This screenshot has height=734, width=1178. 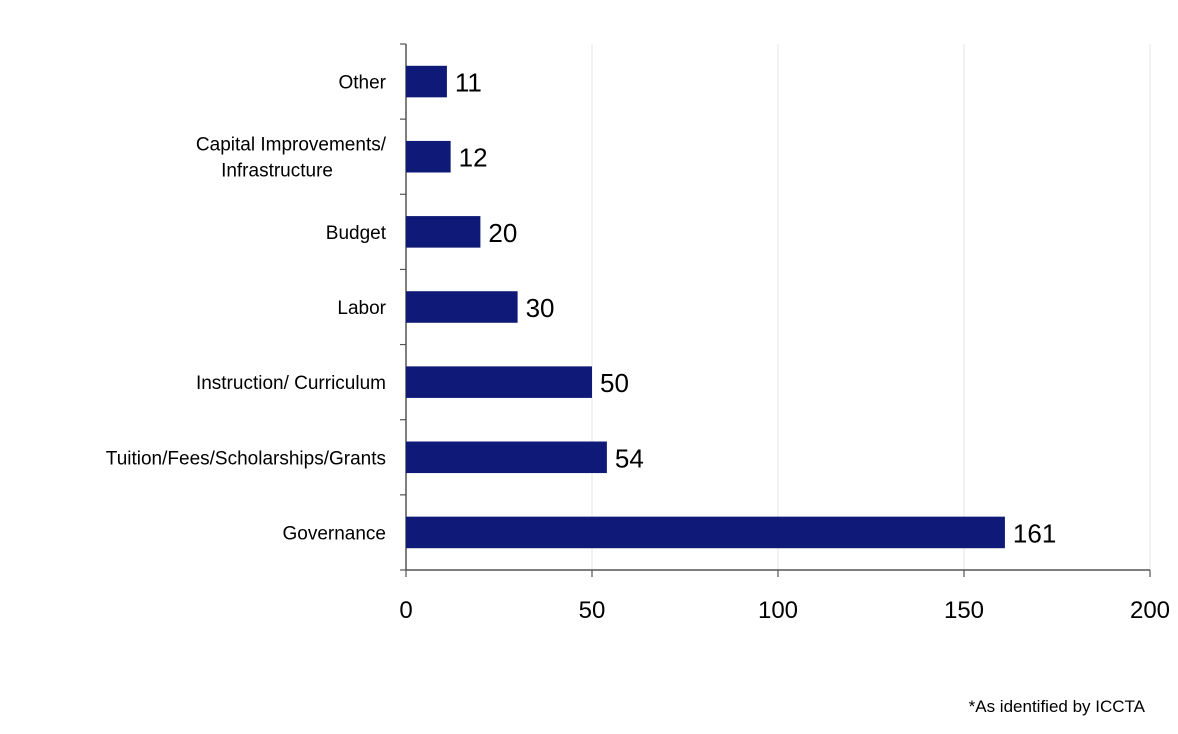 I want to click on category-label: Labor, so click(x=361, y=308).